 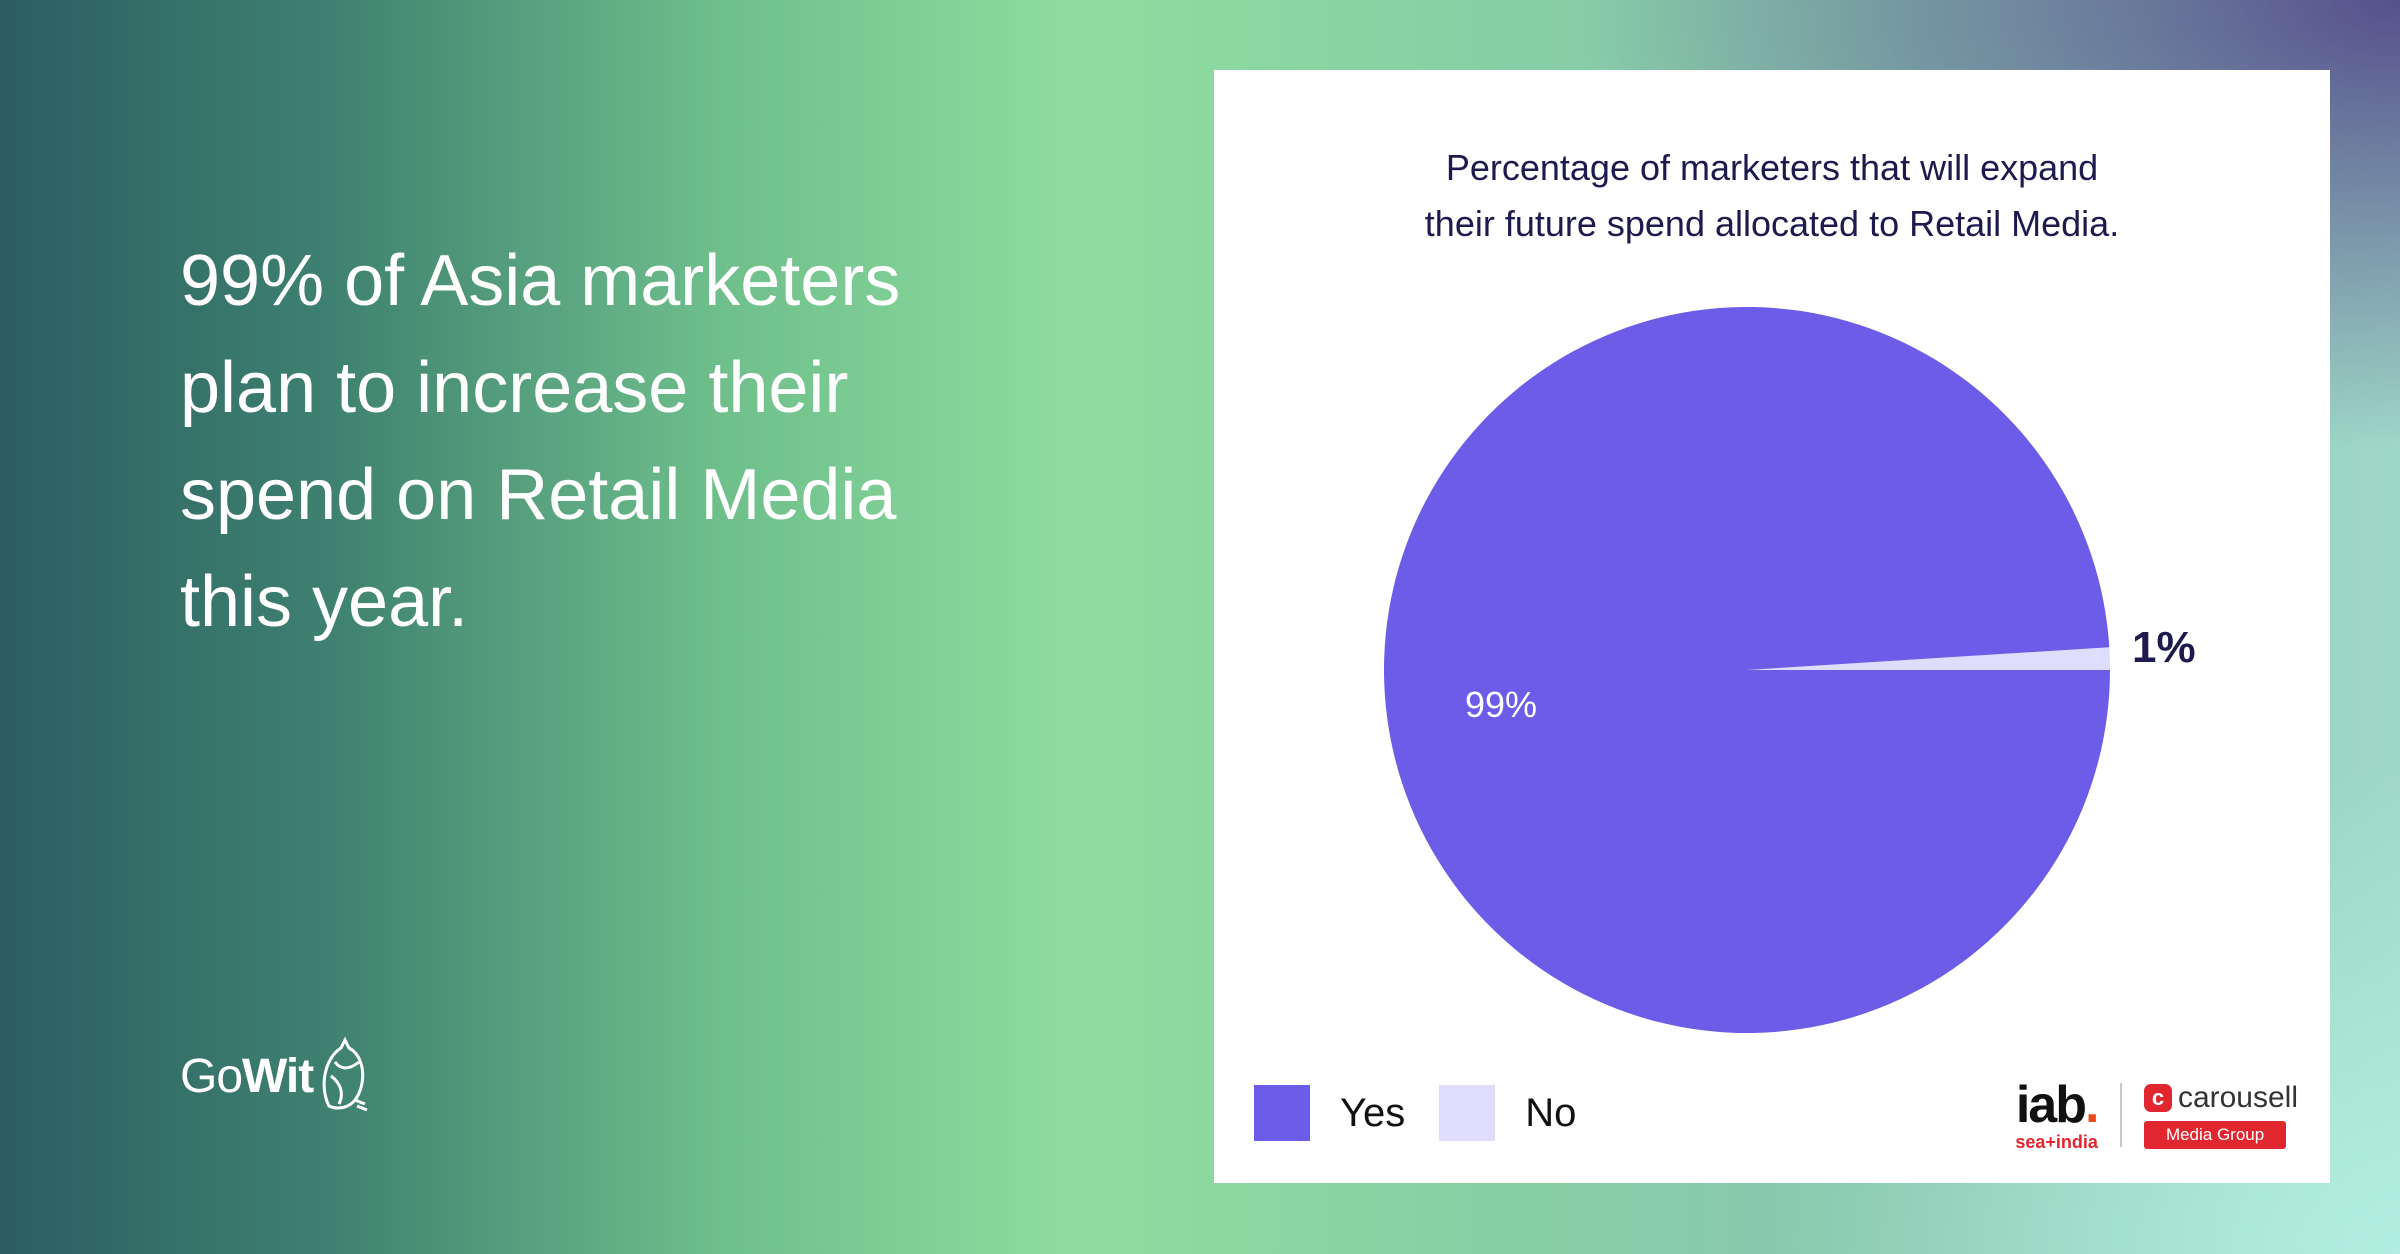 I want to click on iab-logo-sub: sea+india, so click(x=2056, y=1142).